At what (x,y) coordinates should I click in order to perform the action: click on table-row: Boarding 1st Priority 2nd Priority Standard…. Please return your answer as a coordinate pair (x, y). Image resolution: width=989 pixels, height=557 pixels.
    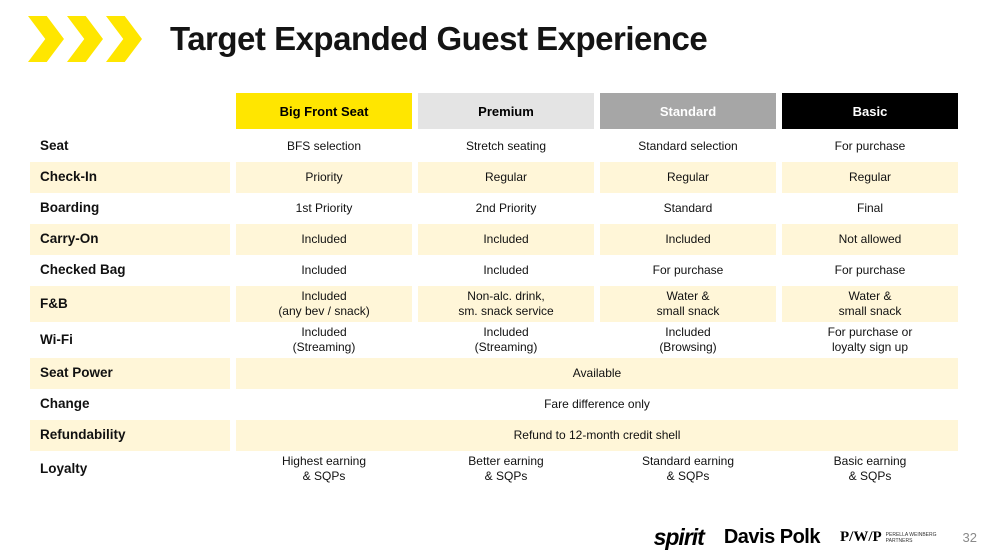
    Looking at the image, I should click on (494, 208).